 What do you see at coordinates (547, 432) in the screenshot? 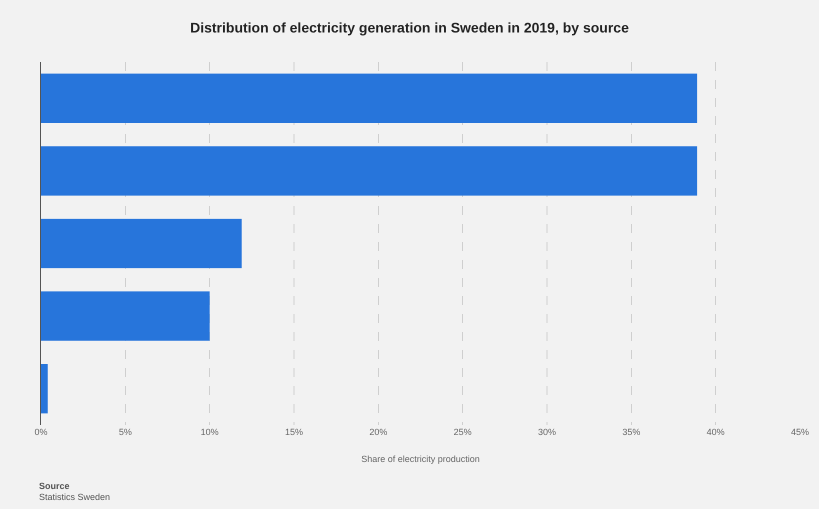
I see `x-tick-label: 30%` at bounding box center [547, 432].